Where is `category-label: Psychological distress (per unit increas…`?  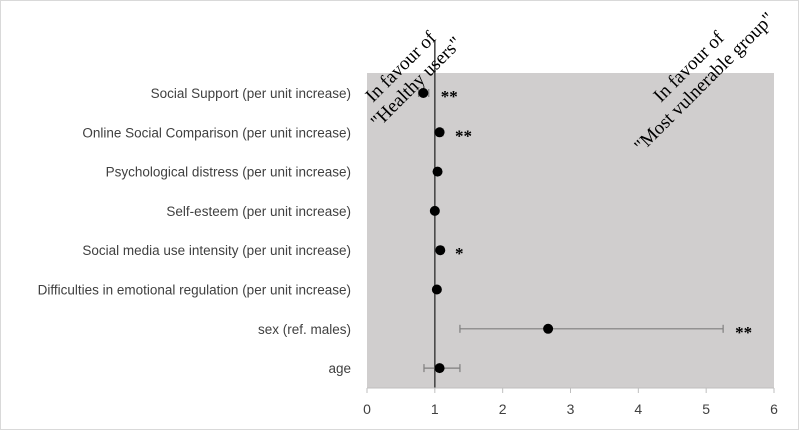 category-label: Psychological distress (per unit increas… is located at coordinates (228, 172).